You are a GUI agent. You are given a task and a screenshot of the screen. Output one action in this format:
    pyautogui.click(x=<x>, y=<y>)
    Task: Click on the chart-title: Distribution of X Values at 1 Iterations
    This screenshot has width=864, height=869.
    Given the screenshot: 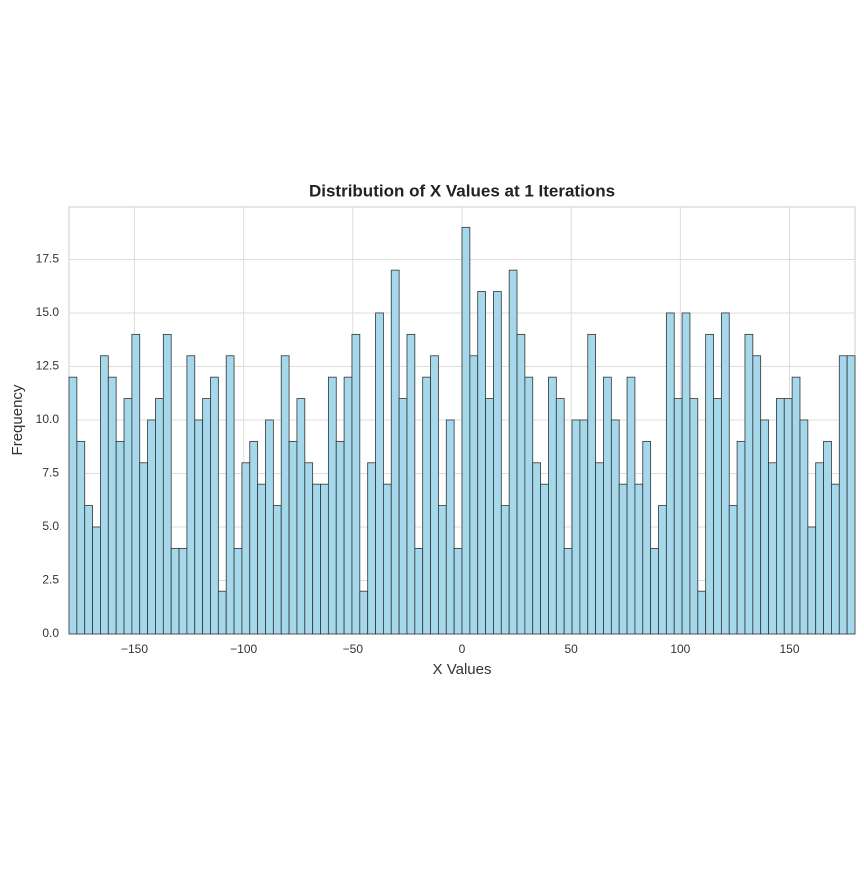 What is the action you would take?
    pyautogui.click(x=462, y=190)
    